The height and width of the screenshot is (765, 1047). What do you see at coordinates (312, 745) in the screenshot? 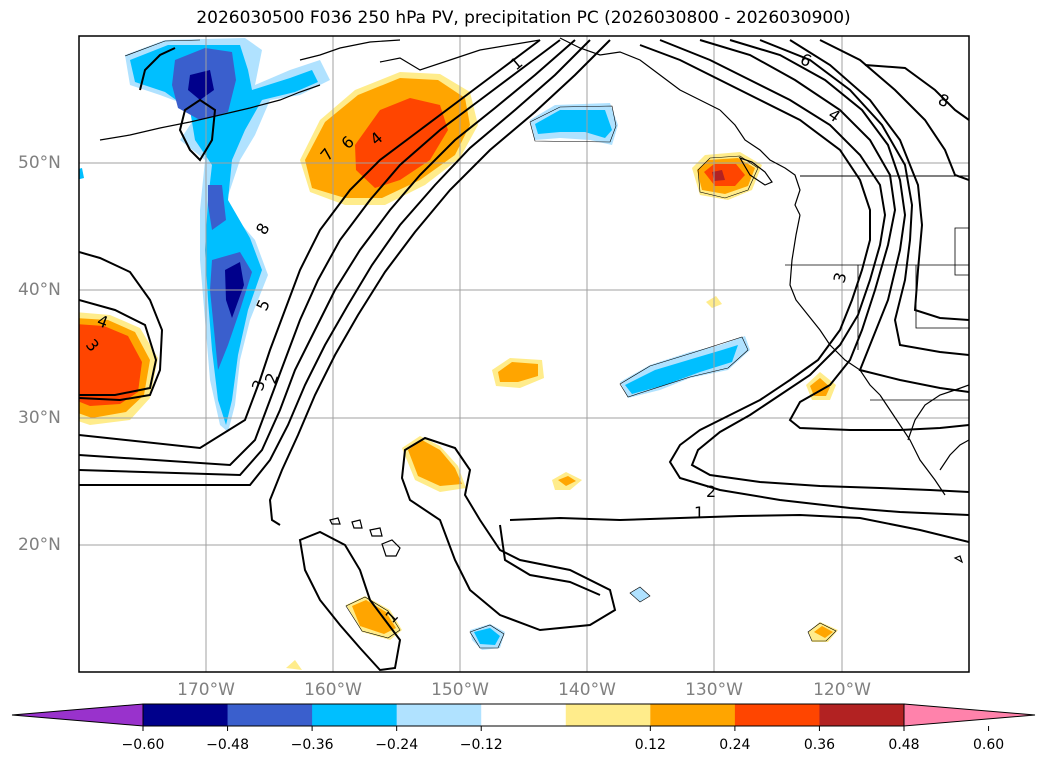
I see `colorbar-tick-label: −0.36` at bounding box center [312, 745].